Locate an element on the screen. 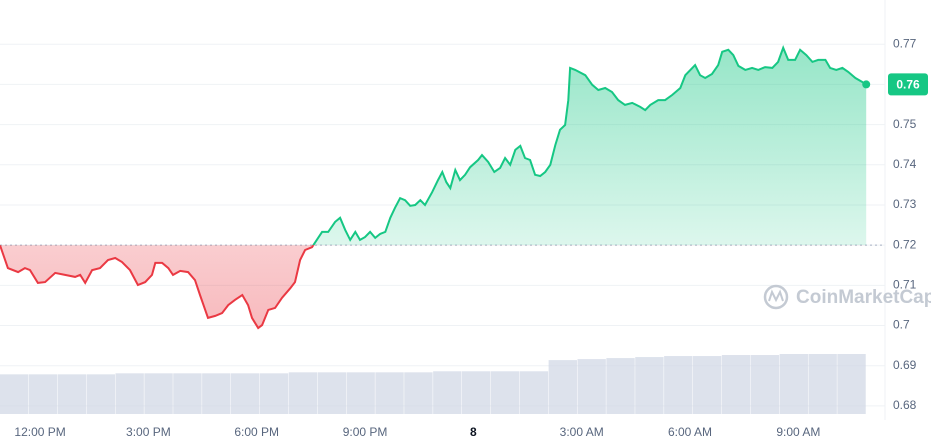  x-tick-label: 9:00 PM is located at coordinates (365, 432).